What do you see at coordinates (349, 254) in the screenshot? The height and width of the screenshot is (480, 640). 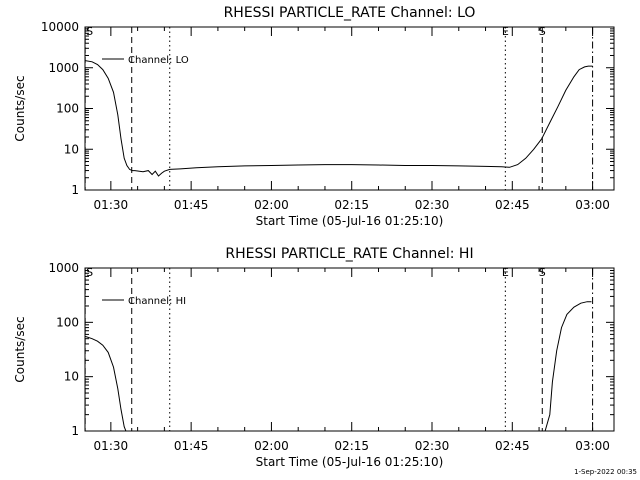 I see `chart-title: RHESSI PARTICLE_RATE Channel: HI` at bounding box center [349, 254].